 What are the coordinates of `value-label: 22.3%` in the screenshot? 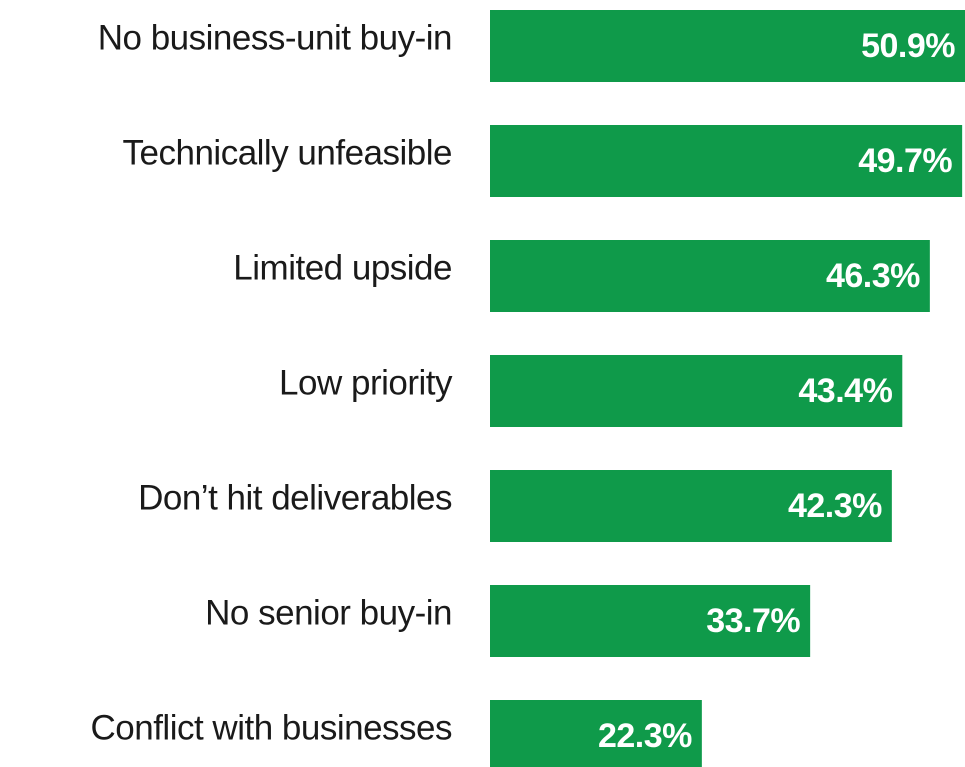 It's located at (645, 736).